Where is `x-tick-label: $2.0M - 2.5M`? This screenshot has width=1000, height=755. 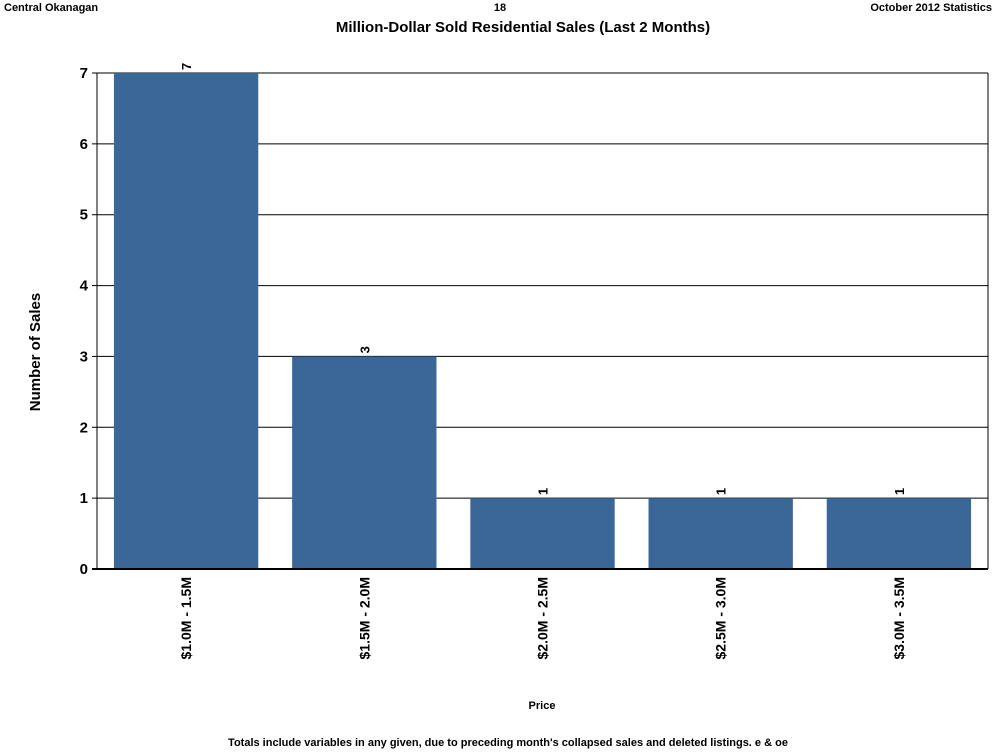 x-tick-label: $2.0M - 2.5M is located at coordinates (543, 618).